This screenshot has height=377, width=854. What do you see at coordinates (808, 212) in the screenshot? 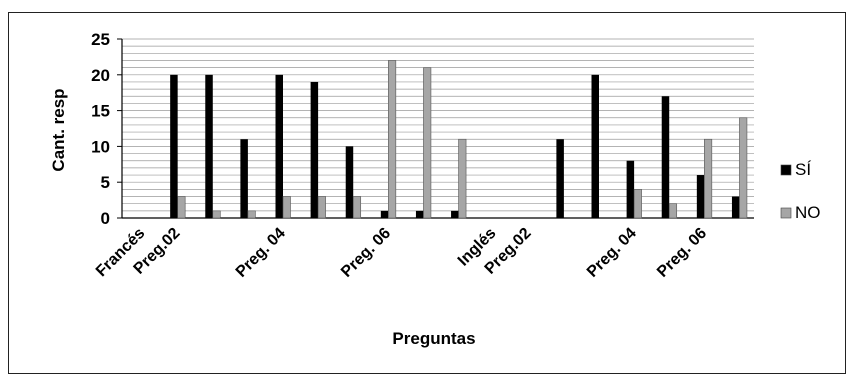
I see `legend-label-no: NO` at bounding box center [808, 212].